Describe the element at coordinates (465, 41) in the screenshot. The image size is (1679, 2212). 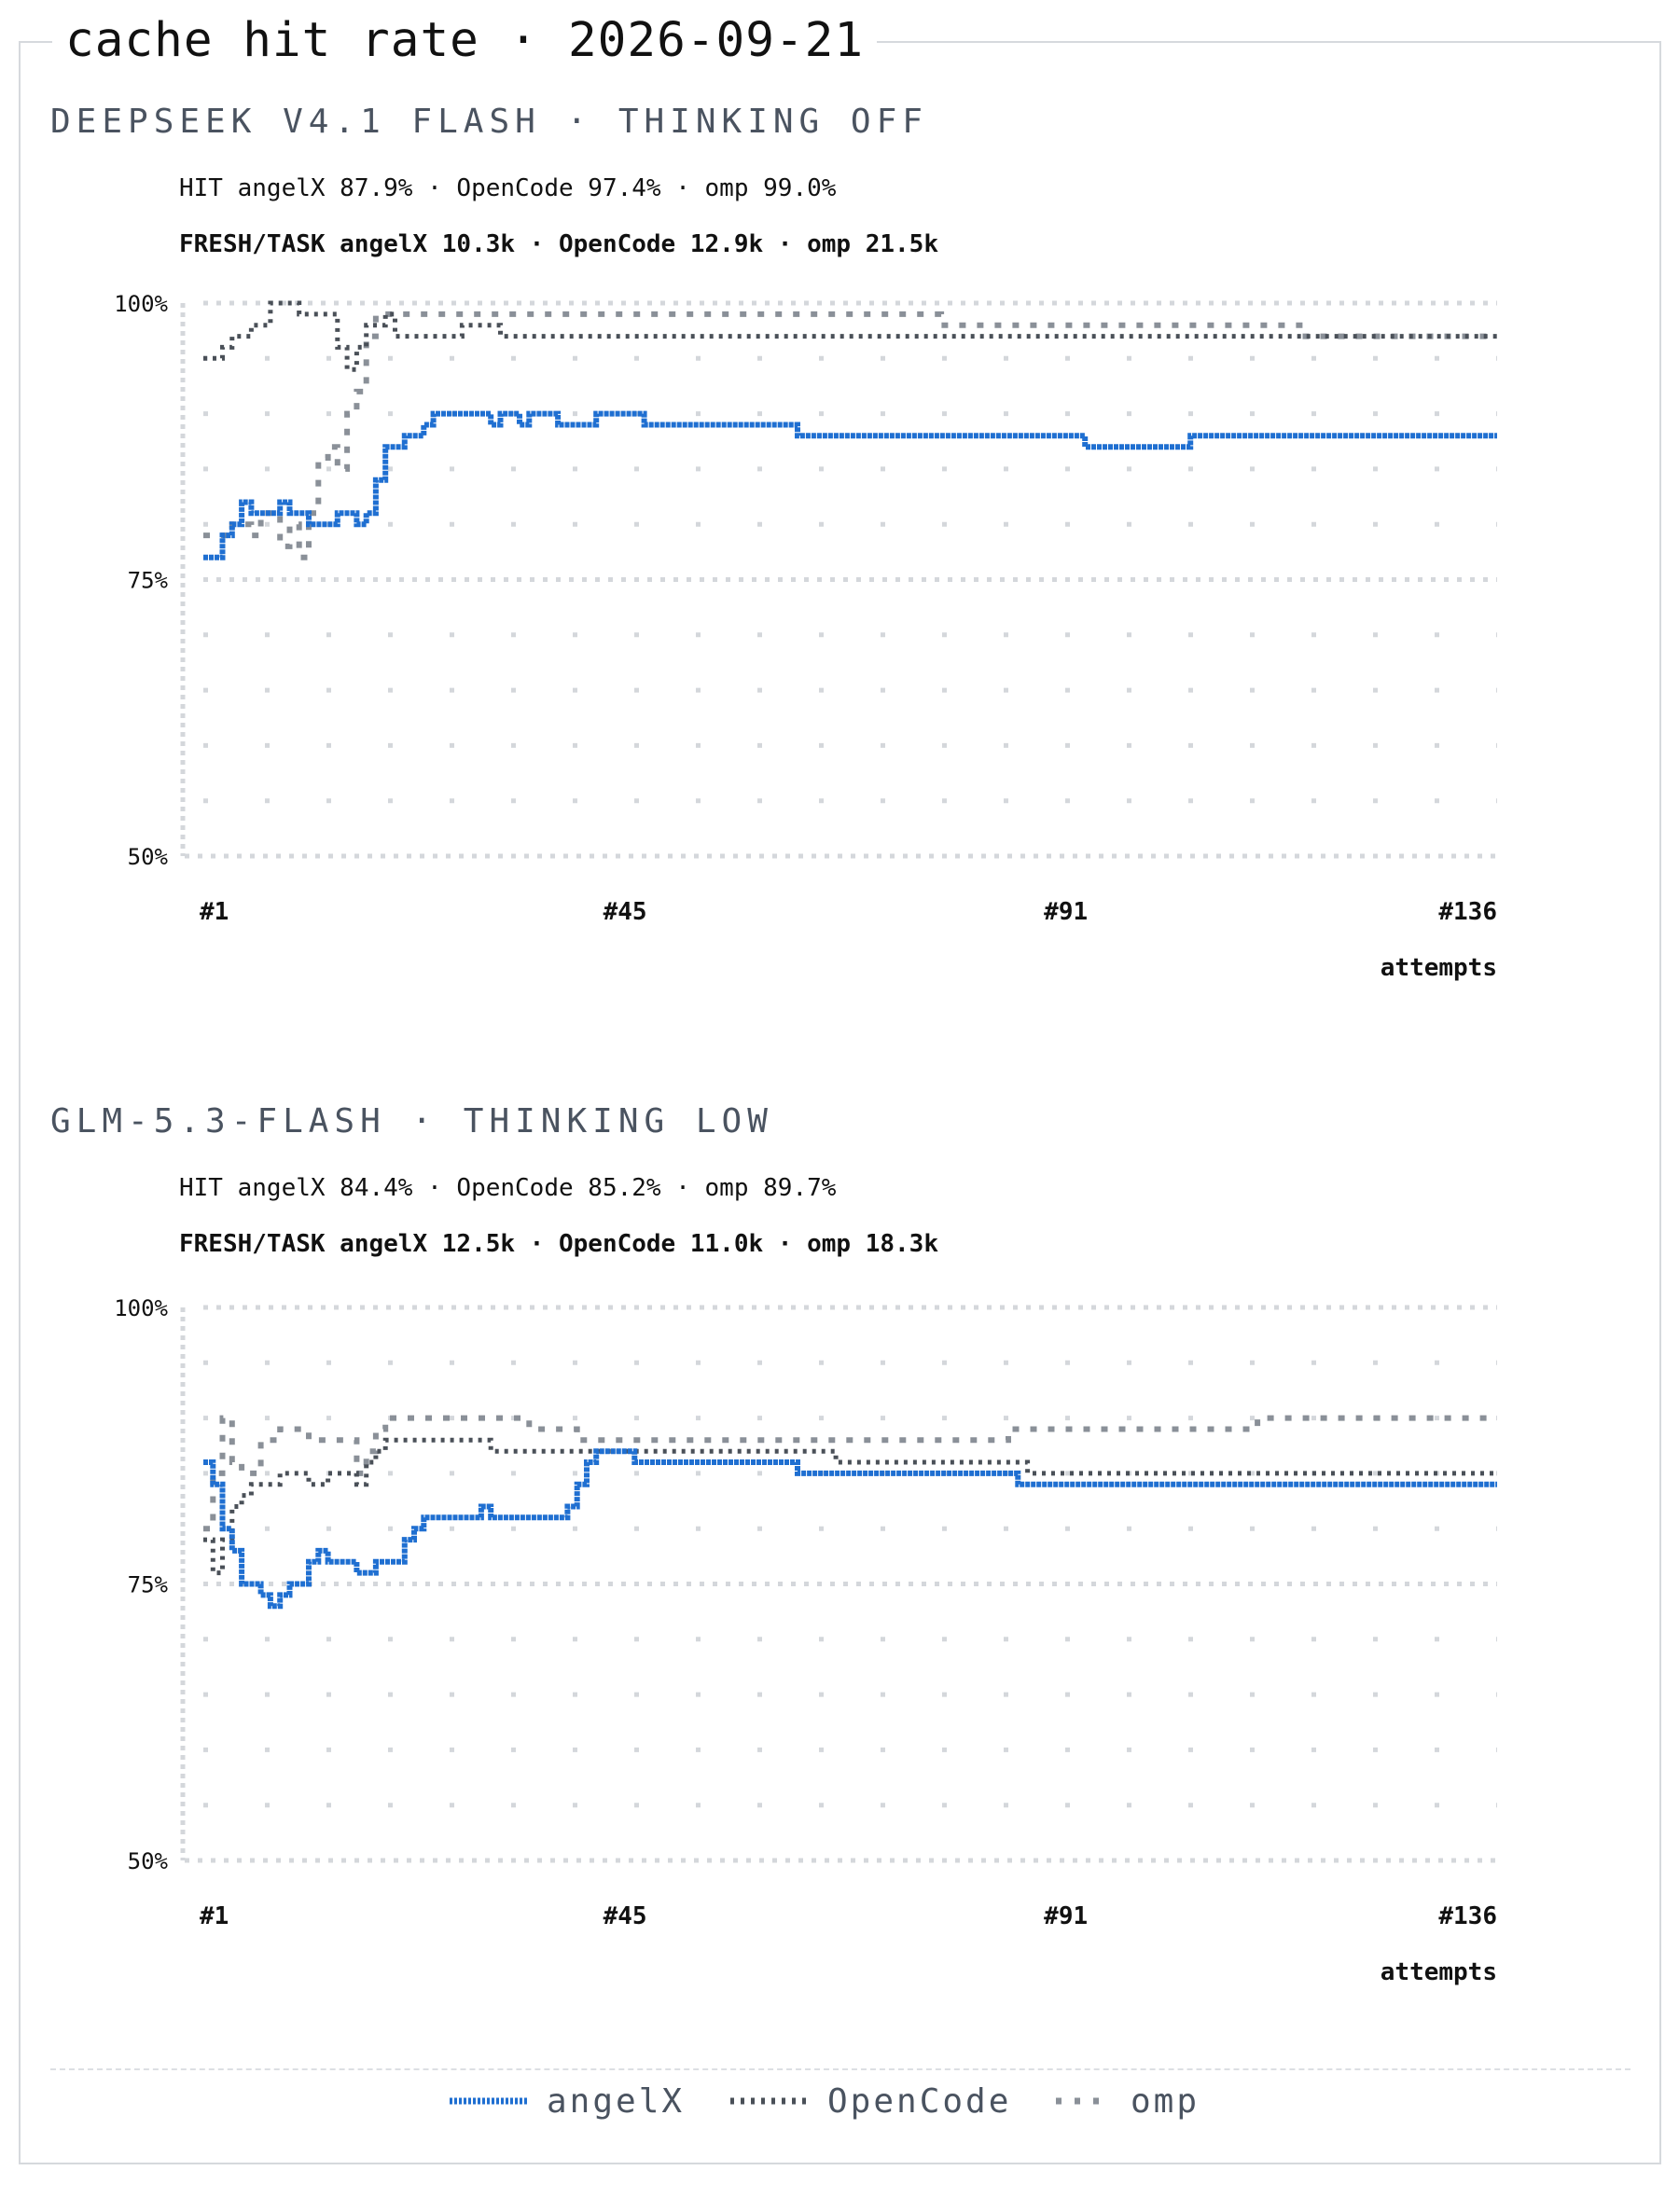
I see `page-title: cache hit rate · 2026-09-21` at that location.